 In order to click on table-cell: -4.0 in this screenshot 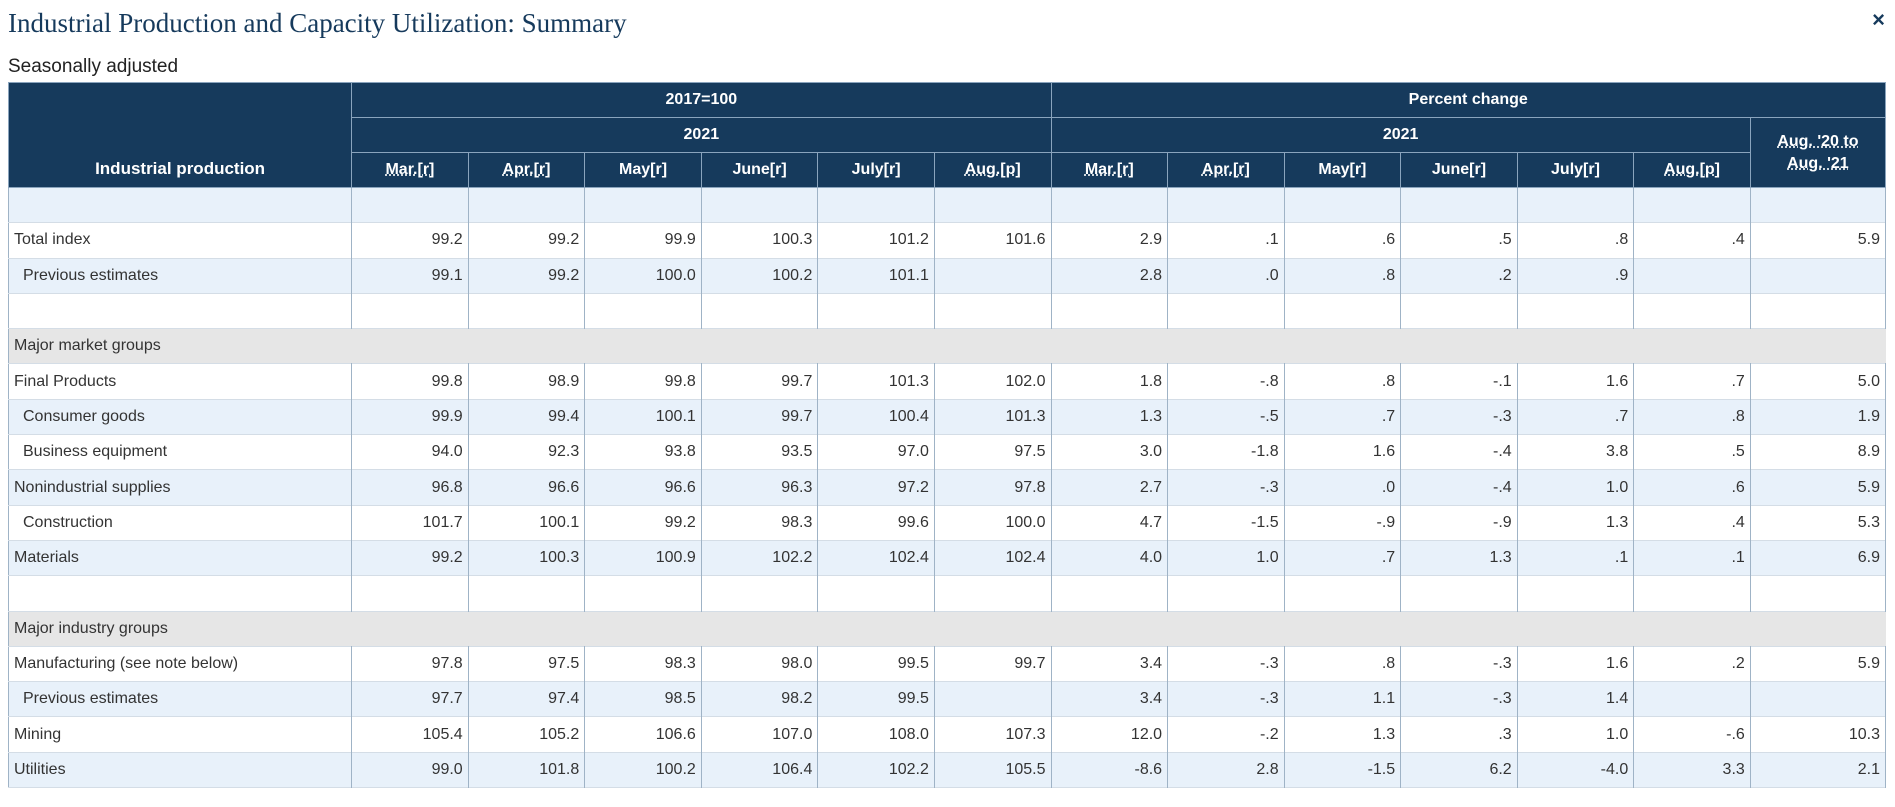, I will do `click(1576, 770)`.